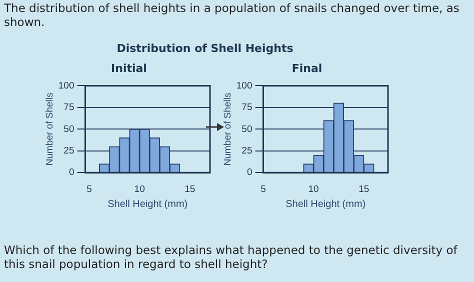  Describe the element at coordinates (231, 257) in the screenshot. I see `text: Which of the following best explains what happened to the genetic diversity of this snail population in regard to shell height?` at that location.